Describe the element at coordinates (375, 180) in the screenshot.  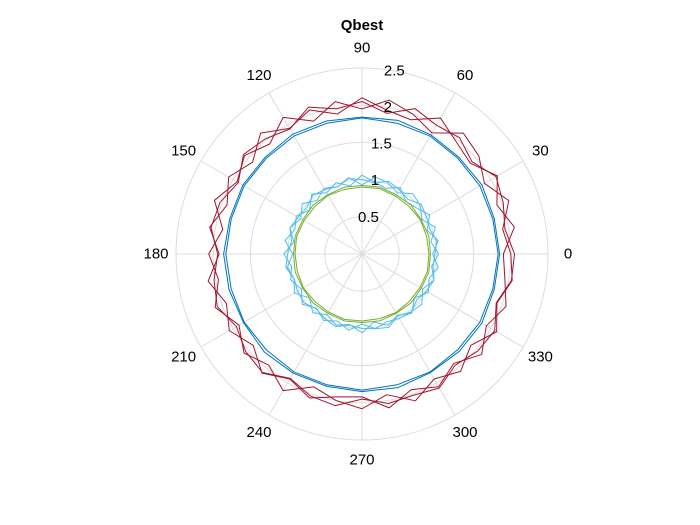
I see `r-tick-label: 1` at that location.